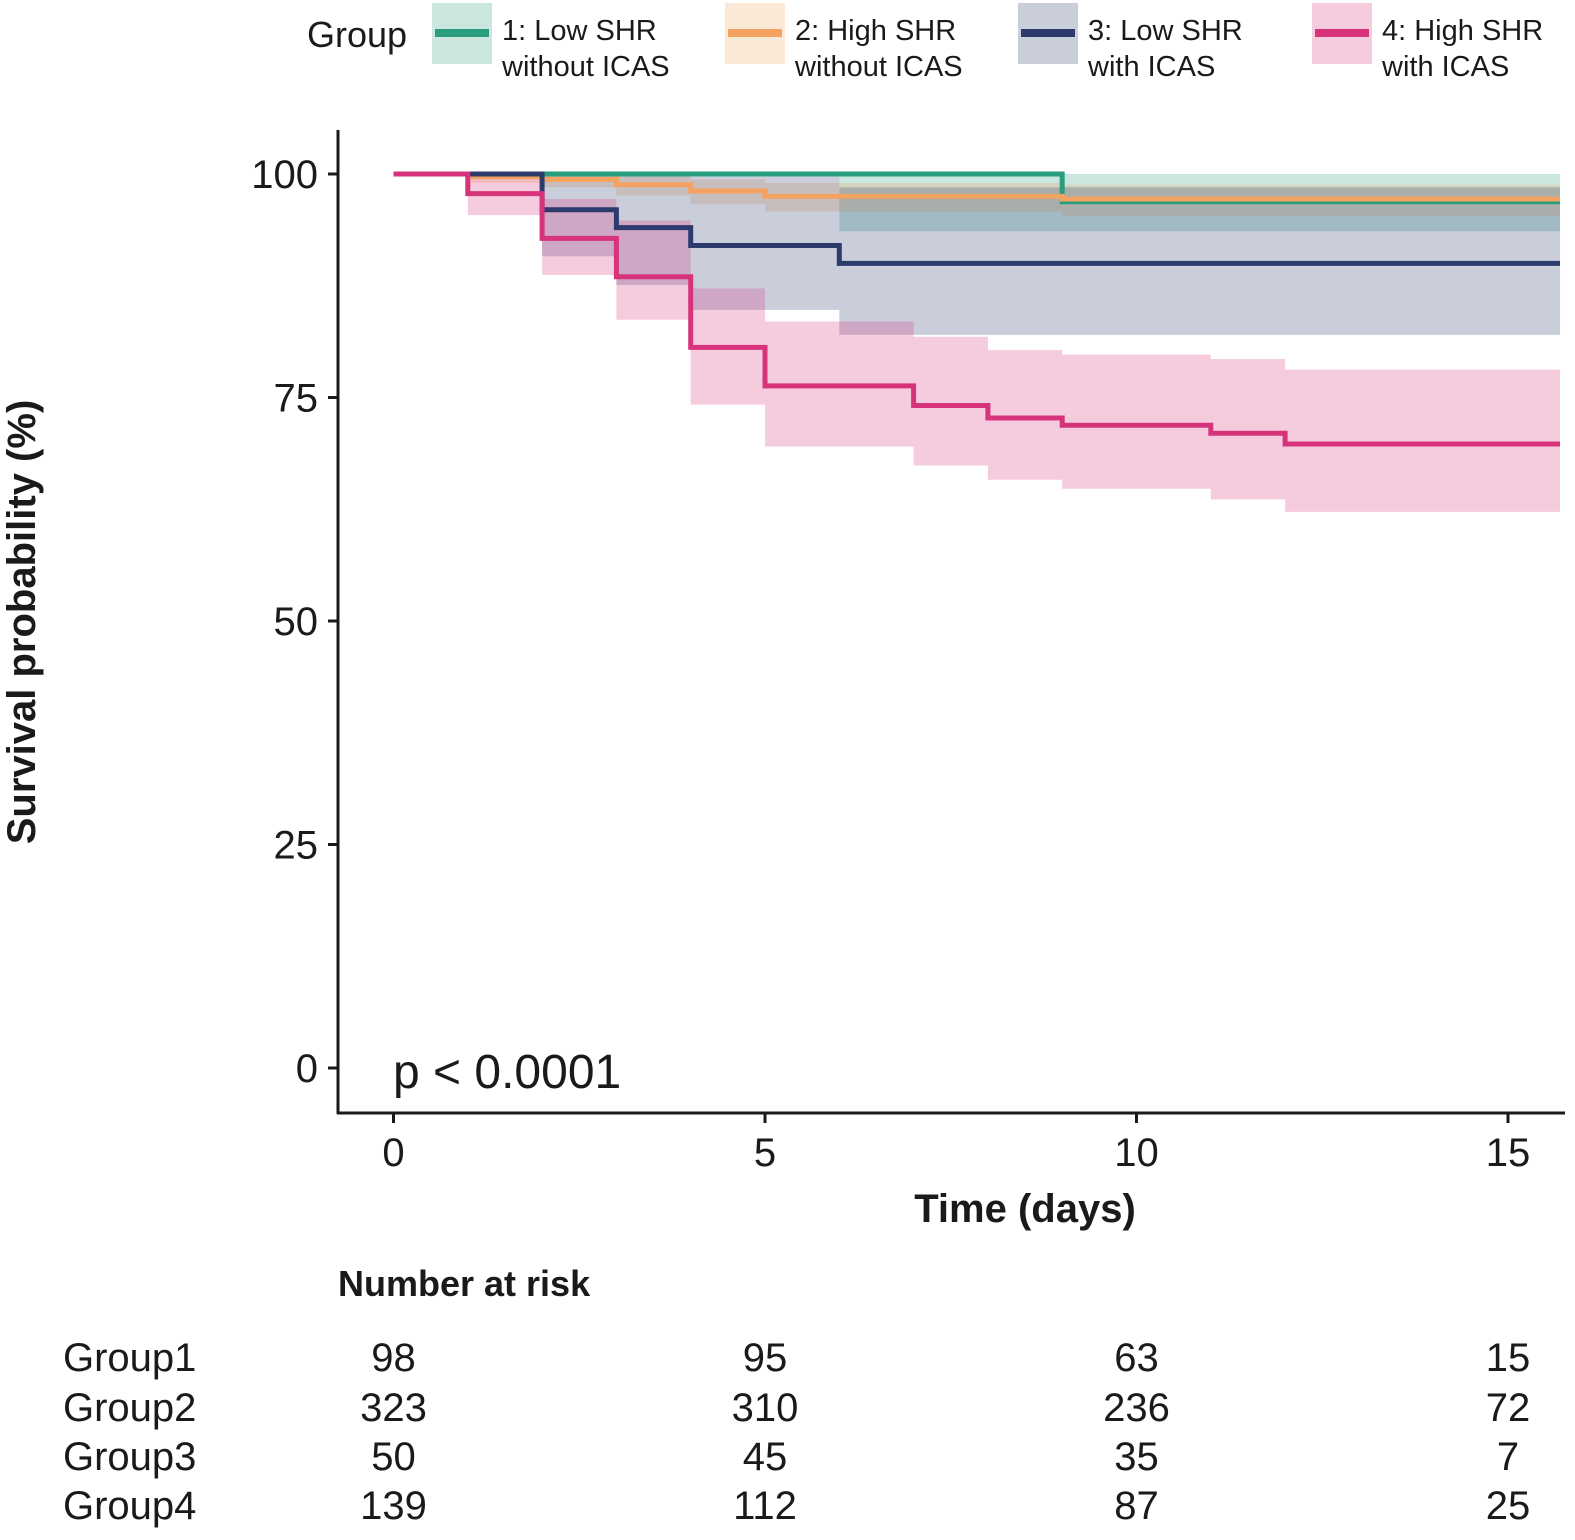  What do you see at coordinates (284, 175) in the screenshot?
I see `y-tick-label-100: 100` at bounding box center [284, 175].